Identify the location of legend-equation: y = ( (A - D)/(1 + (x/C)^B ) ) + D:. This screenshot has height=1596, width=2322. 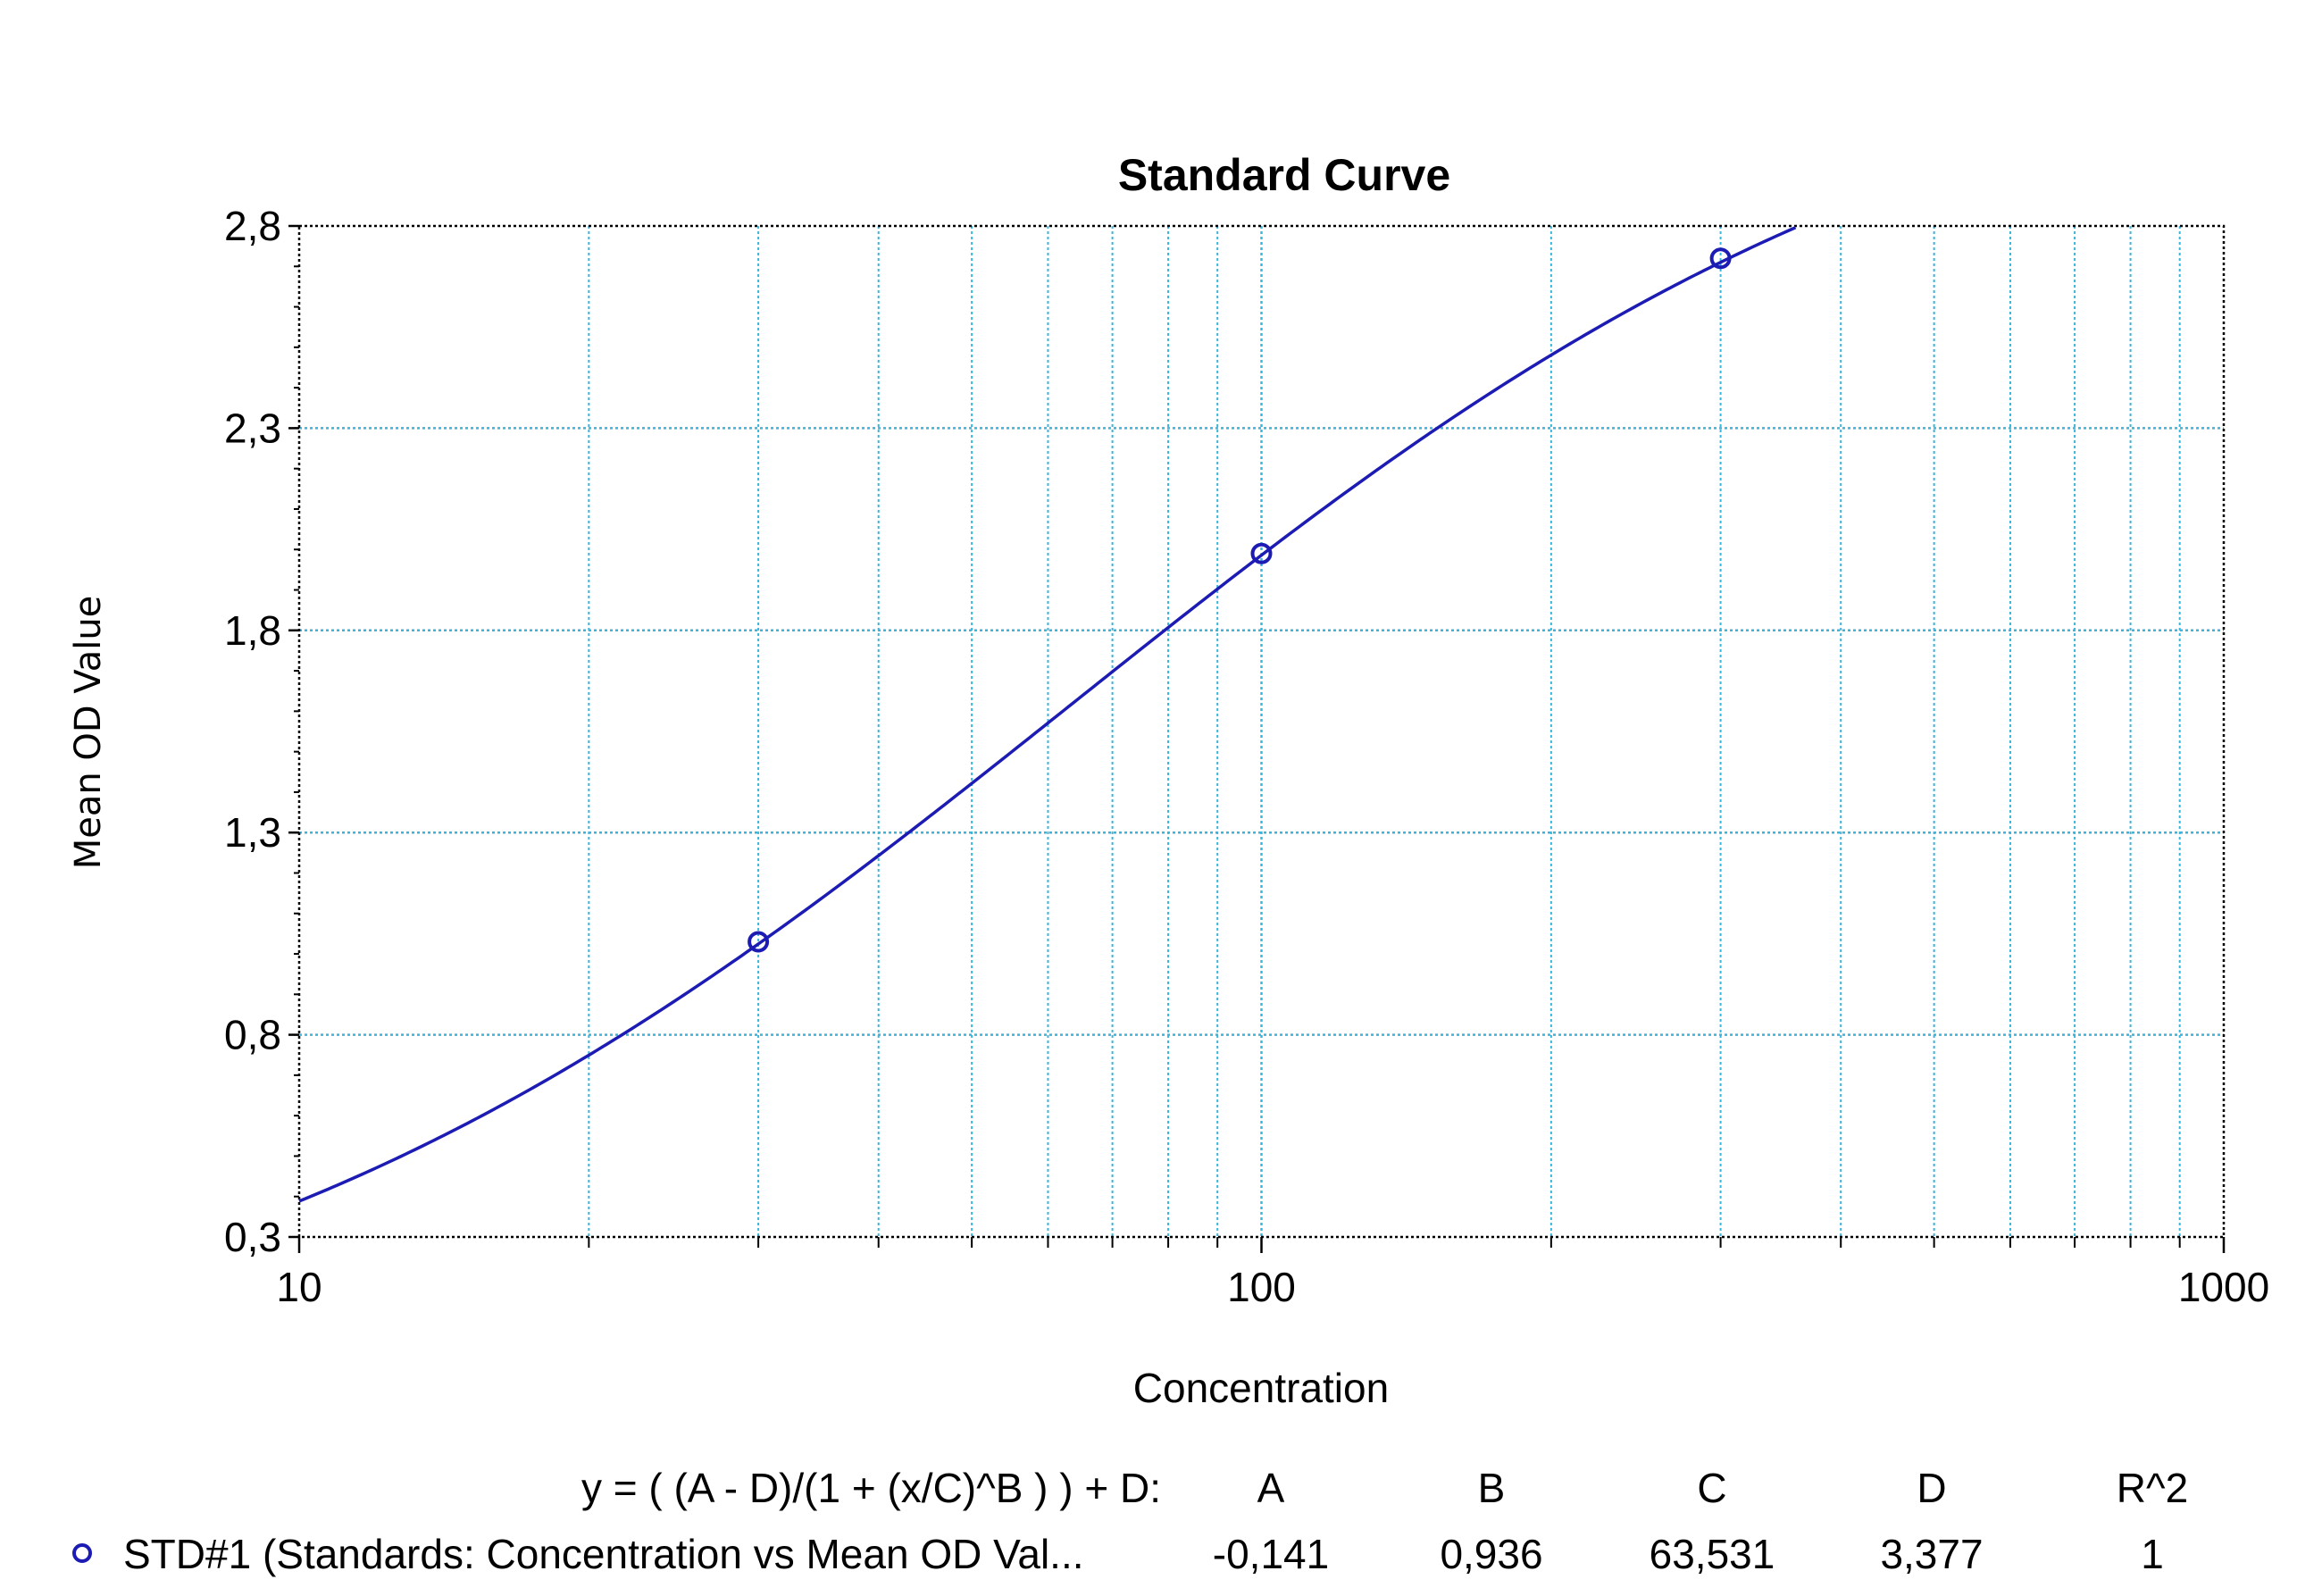
(871, 1488).